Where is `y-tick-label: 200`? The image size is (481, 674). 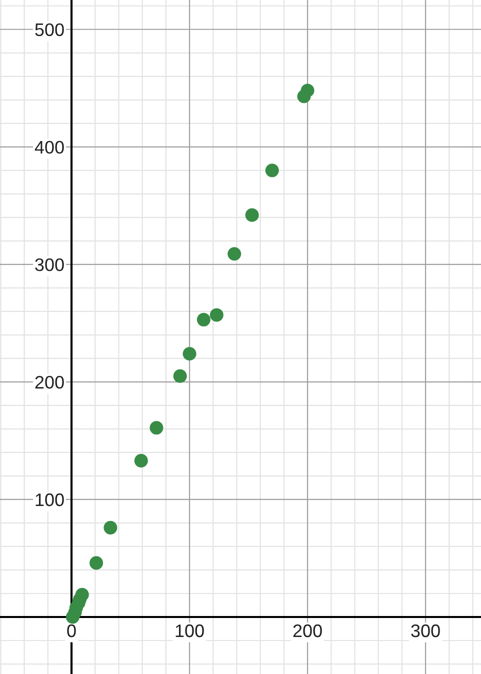
y-tick-label: 200 is located at coordinates (49, 382).